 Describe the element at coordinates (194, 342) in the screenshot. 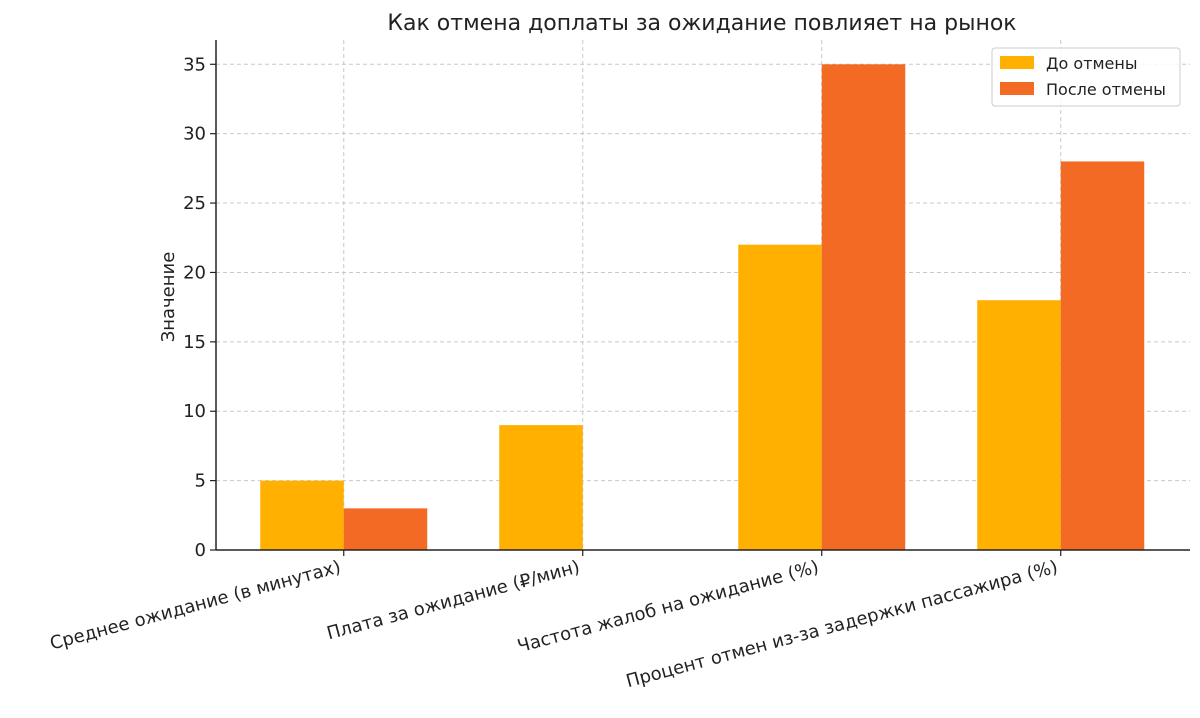

I see `y-tick-label: 15` at that location.